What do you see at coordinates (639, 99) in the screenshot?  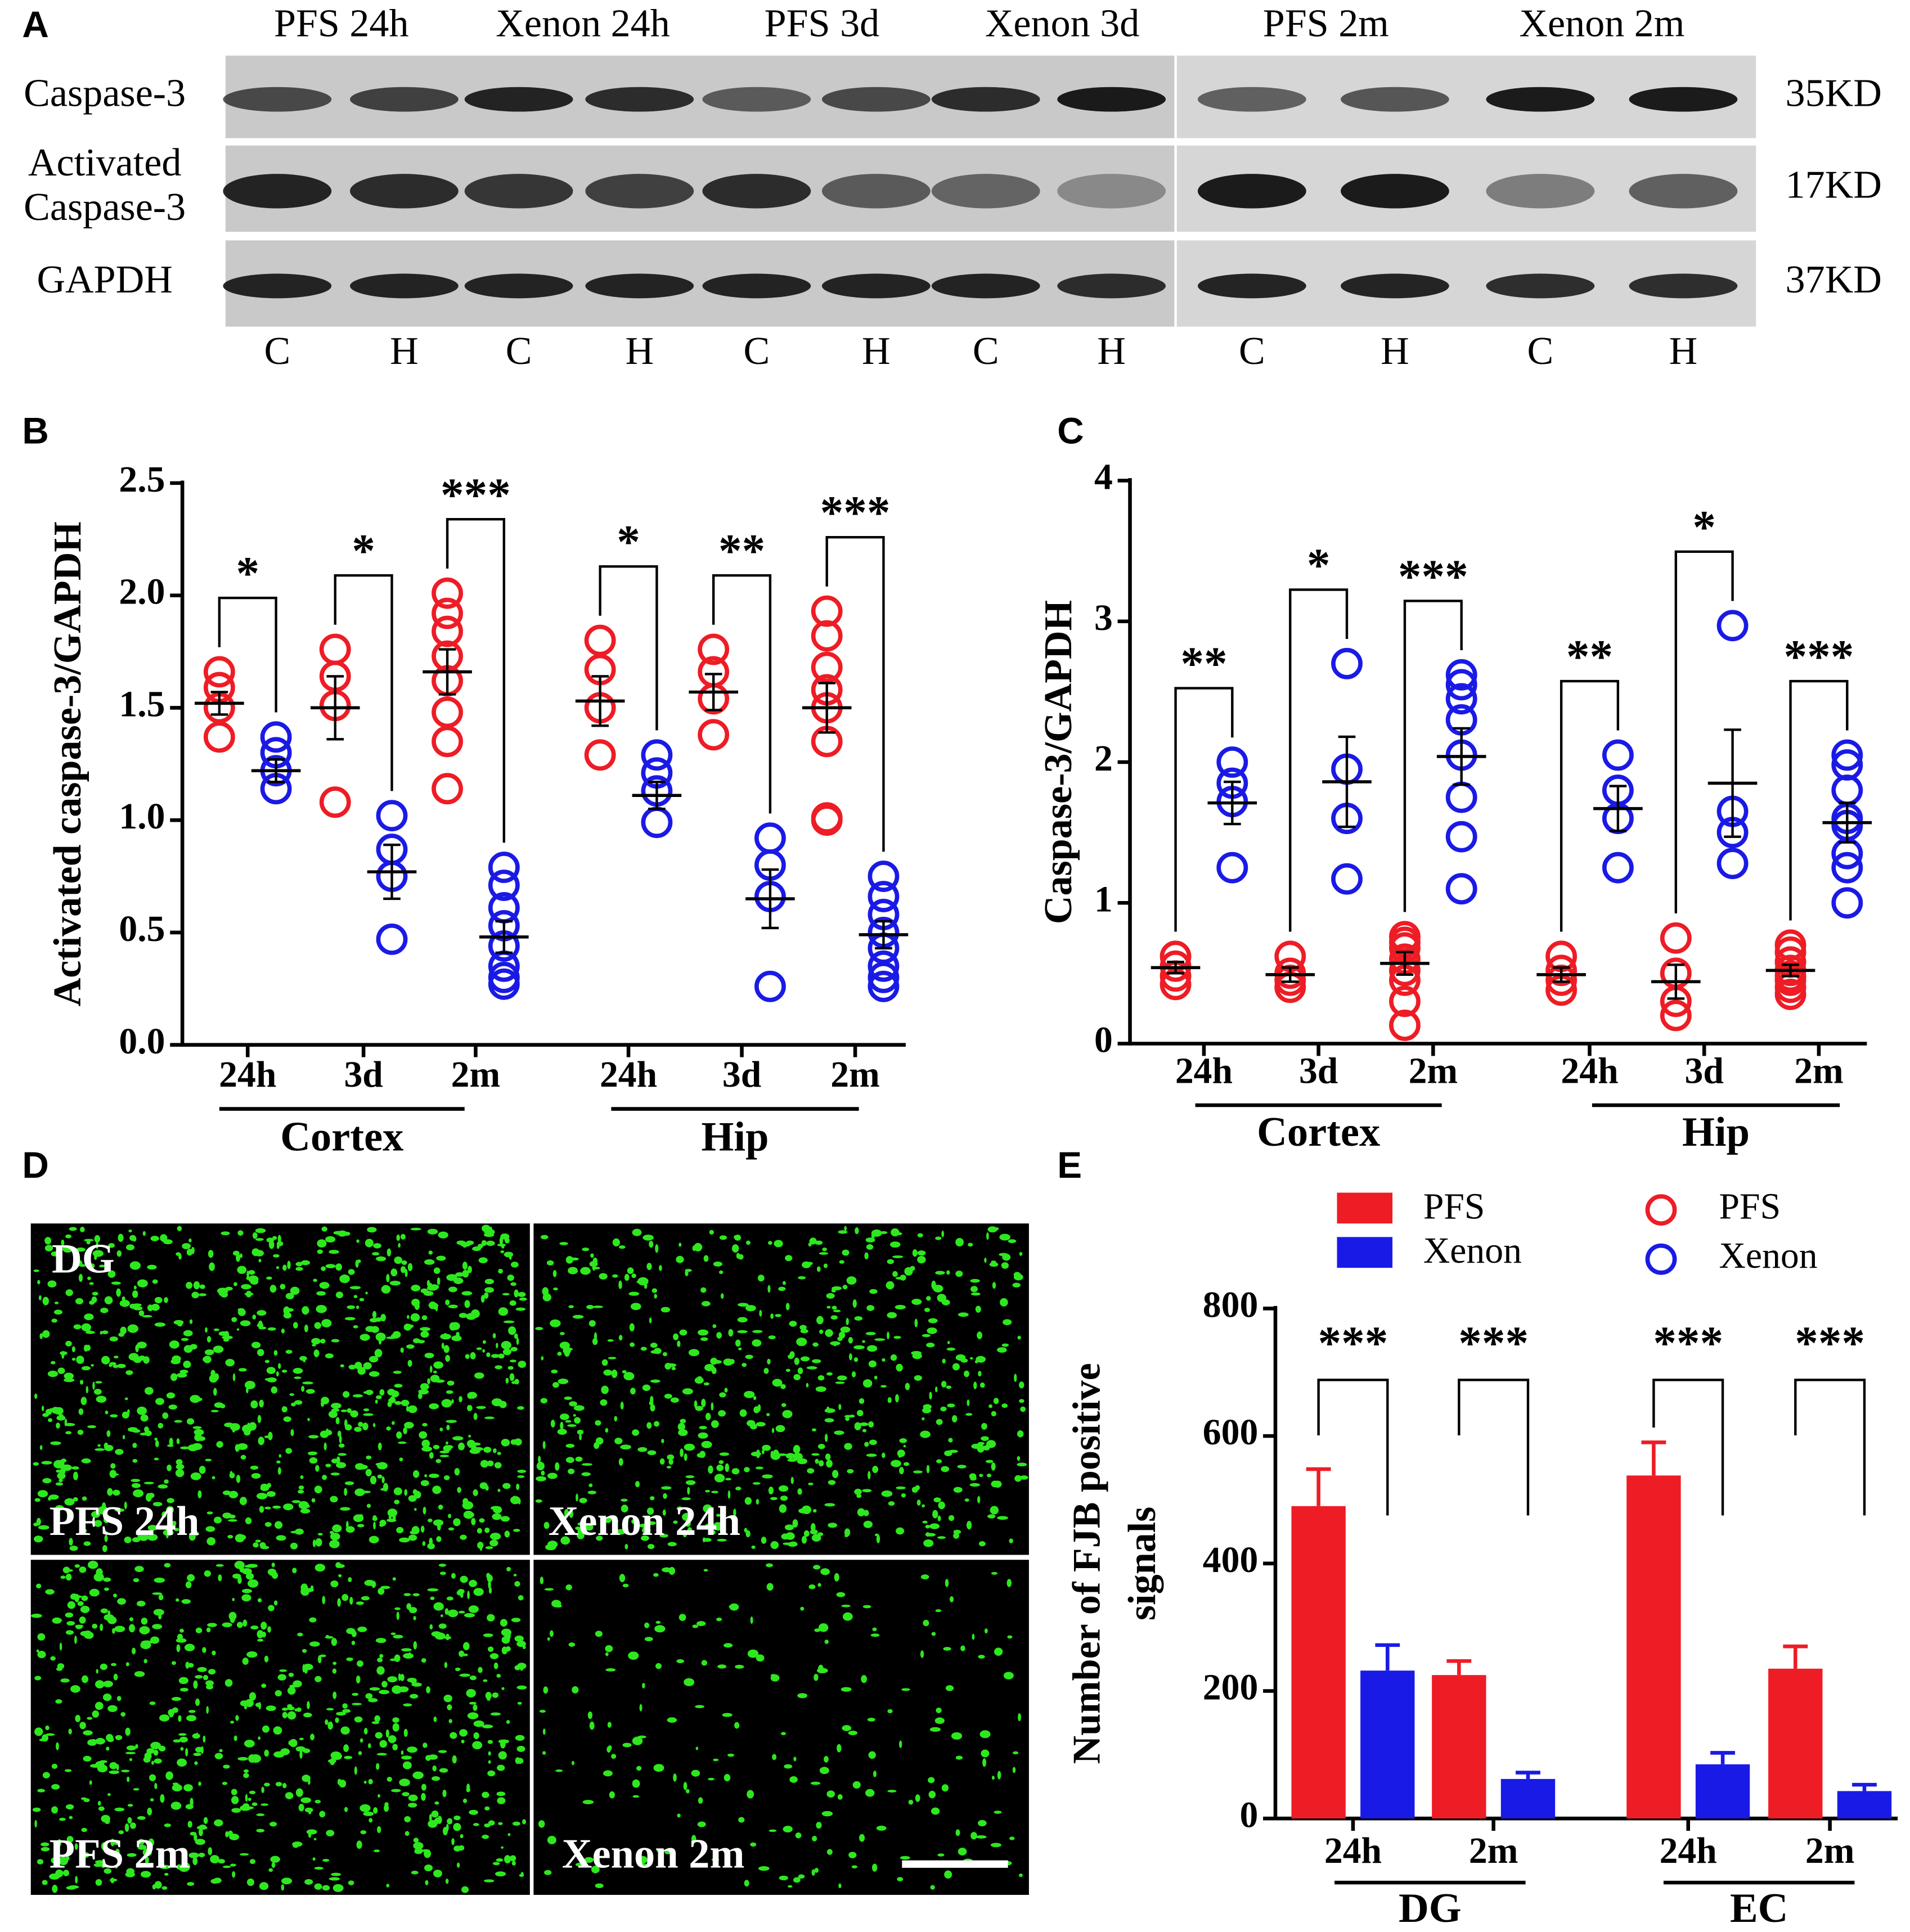 I see `blot-band` at bounding box center [639, 99].